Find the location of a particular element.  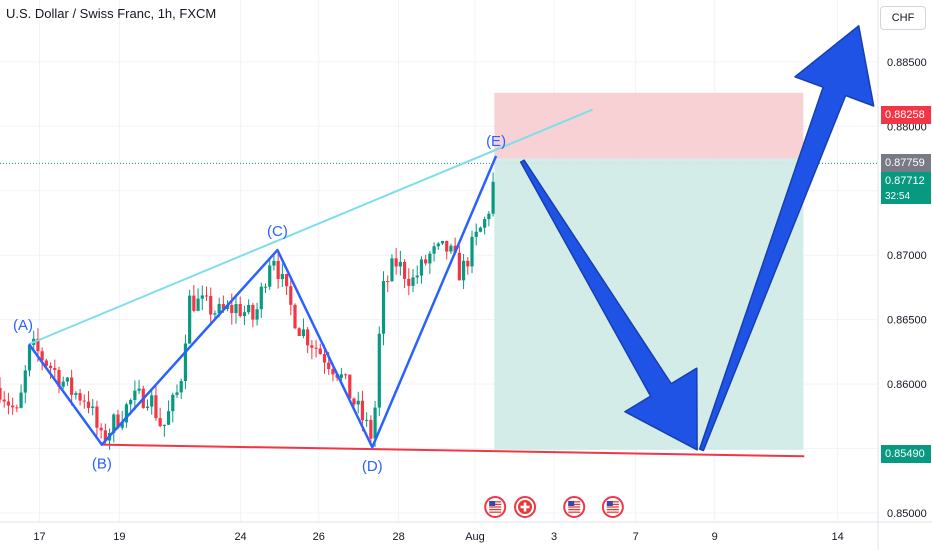

currency-button: CHF is located at coordinates (903, 18).